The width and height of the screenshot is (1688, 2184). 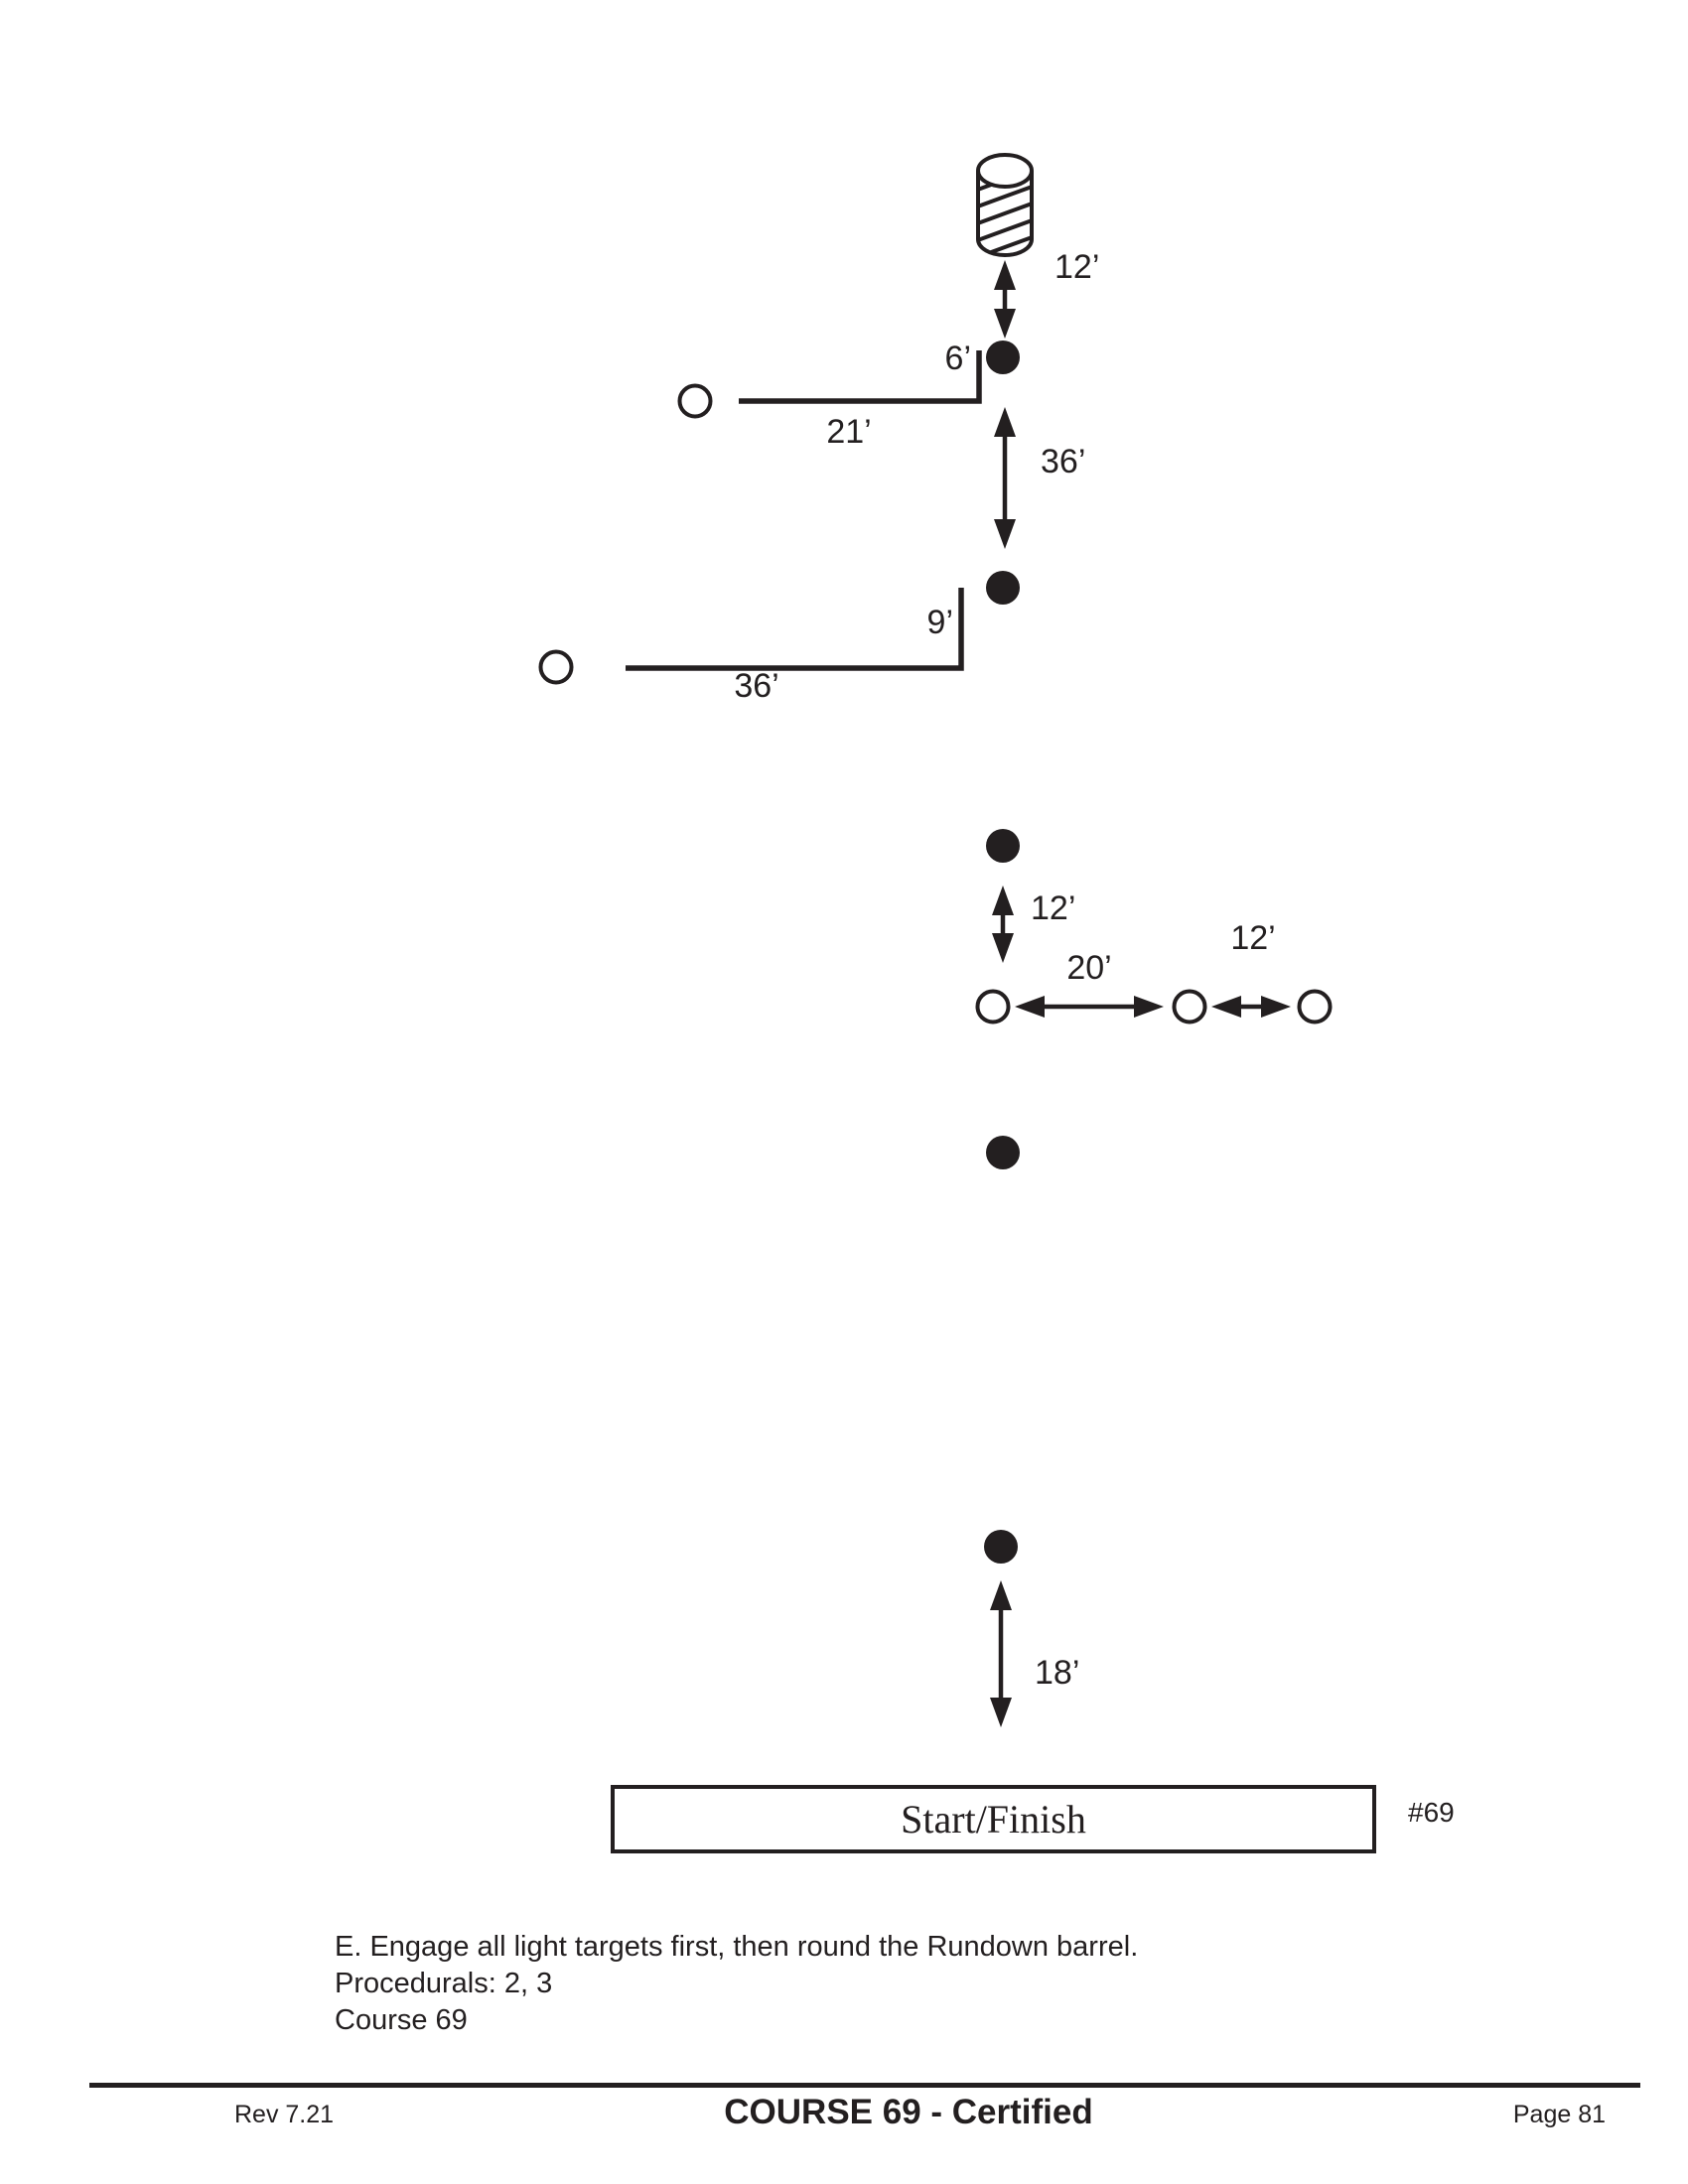 I want to click on footer-divider, so click(x=864, y=2085).